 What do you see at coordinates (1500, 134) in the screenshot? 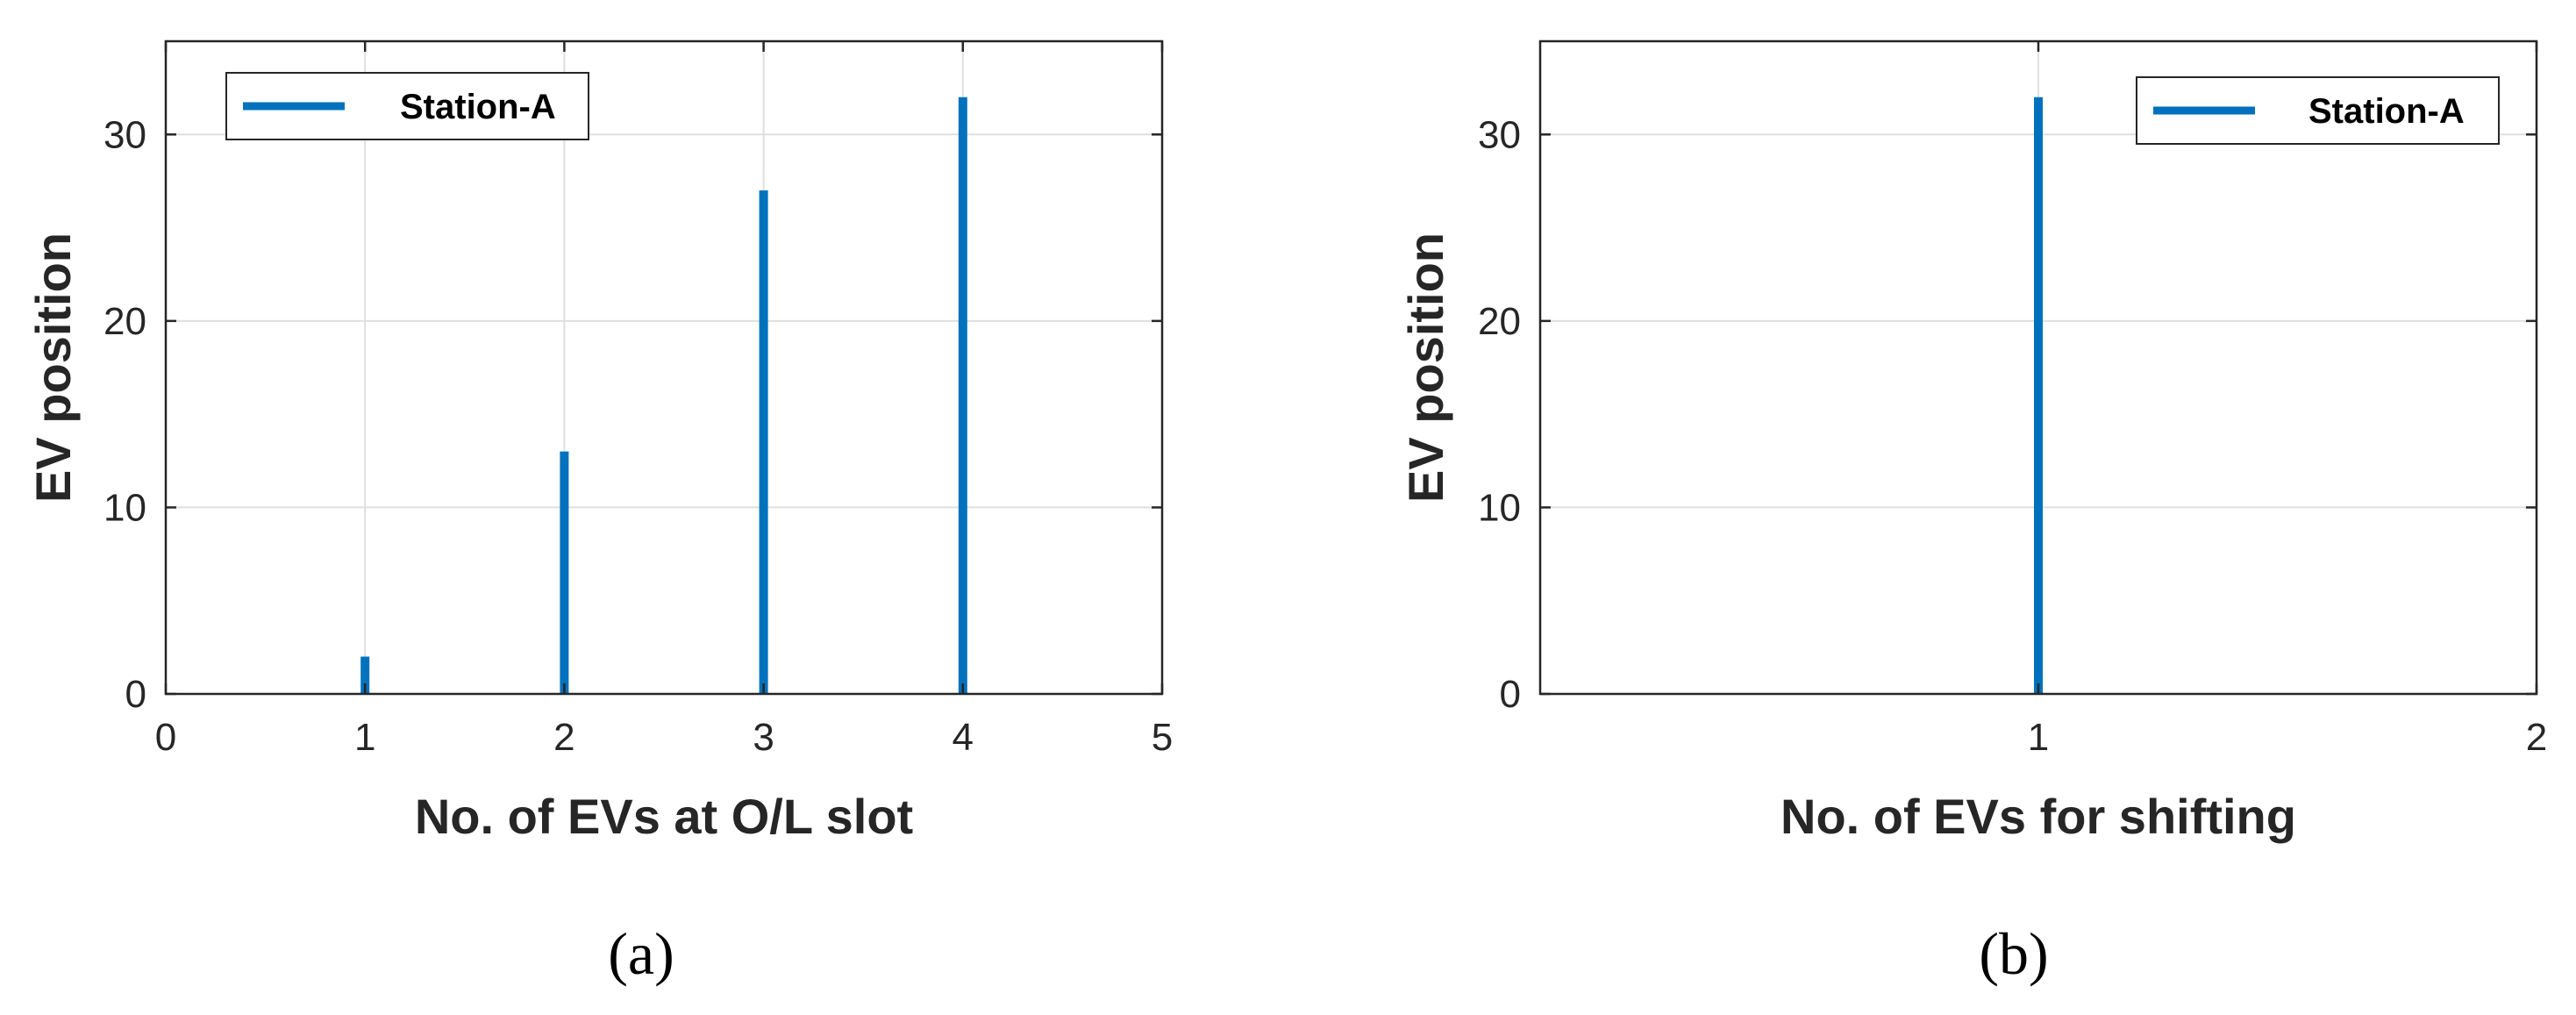
I see `y-tick-label-b: 30` at bounding box center [1500, 134].